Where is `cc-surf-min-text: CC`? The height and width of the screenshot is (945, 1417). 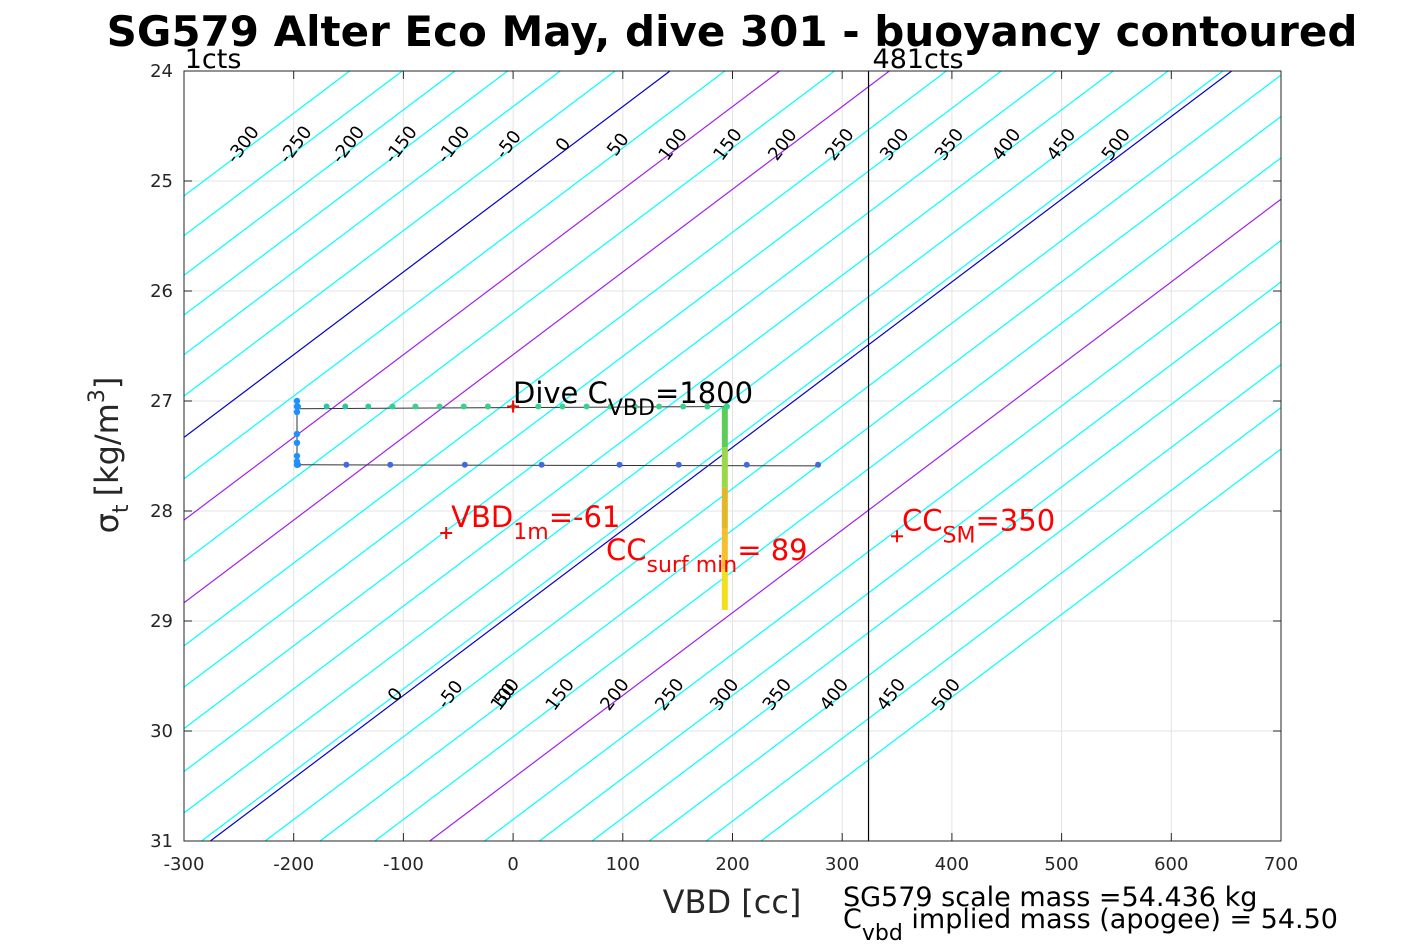 cc-surf-min-text: CC is located at coordinates (626, 550).